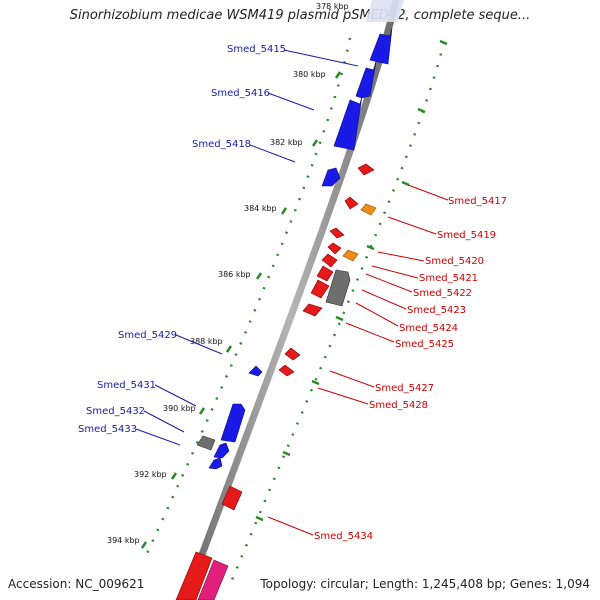 The width and height of the screenshot is (600, 600). Describe the element at coordinates (286, 142) in the screenshot. I see `tick-label: 382 kbp` at that location.